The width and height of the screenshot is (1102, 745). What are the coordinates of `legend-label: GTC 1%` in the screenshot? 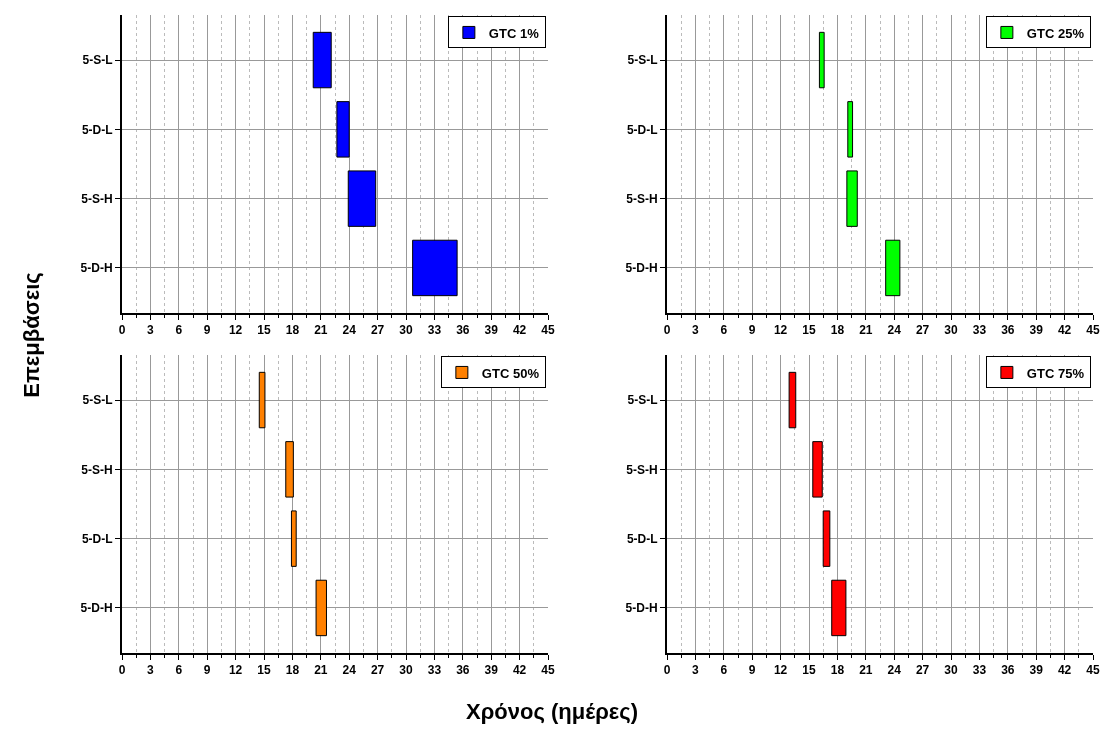 It's located at (514, 33).